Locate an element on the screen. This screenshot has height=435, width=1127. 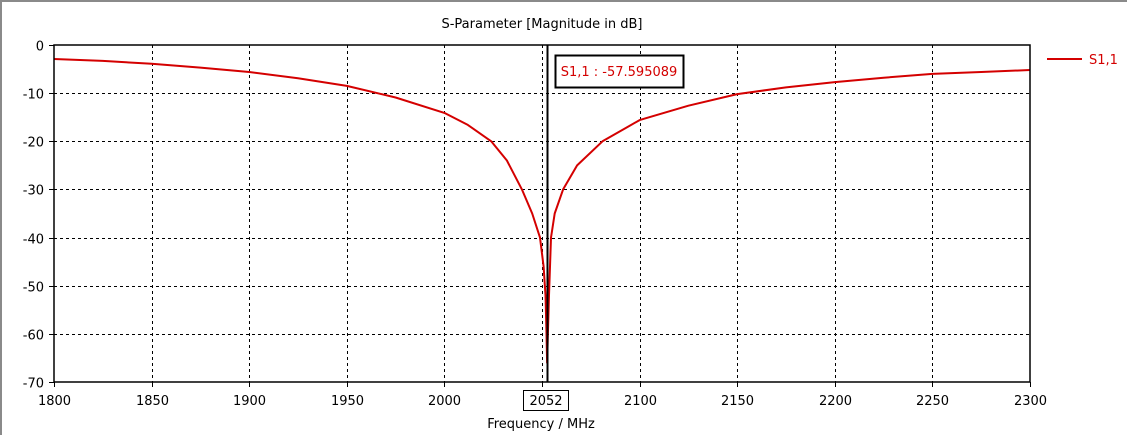
marker-x-label: 2052 is located at coordinates (545, 401).